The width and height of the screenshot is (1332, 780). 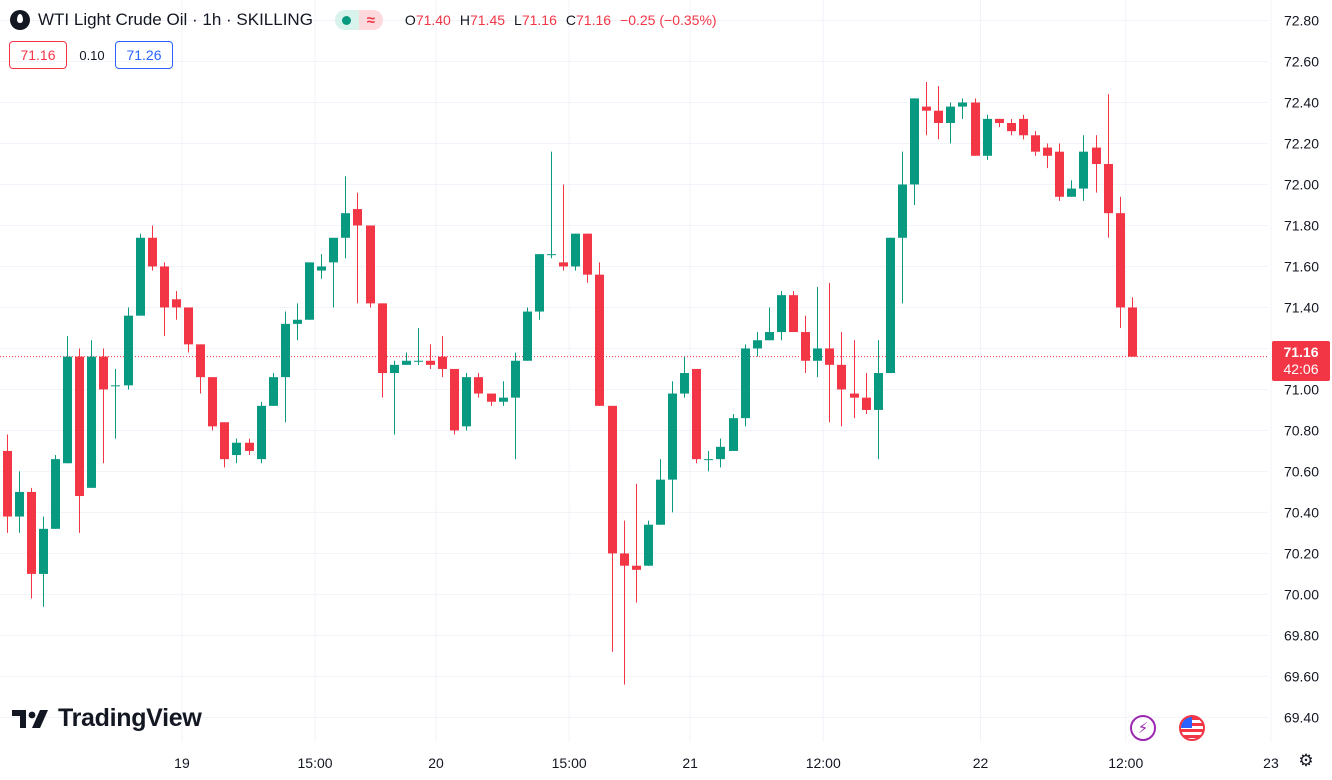 What do you see at coordinates (1301, 307) in the screenshot?
I see `price-tick-label: 71.40` at bounding box center [1301, 307].